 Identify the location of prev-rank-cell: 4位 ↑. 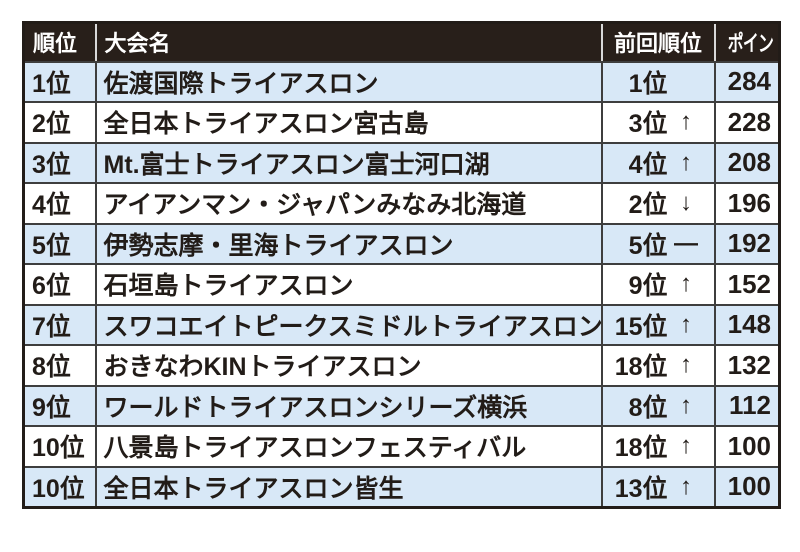
(658, 162).